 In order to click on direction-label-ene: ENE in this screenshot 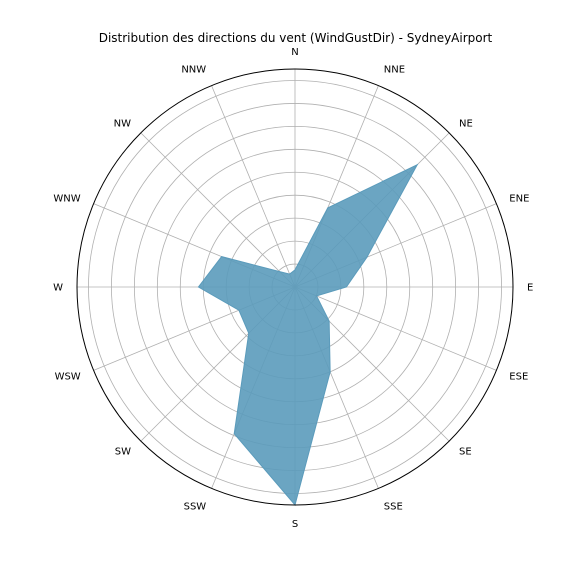, I will do `click(519, 199)`.